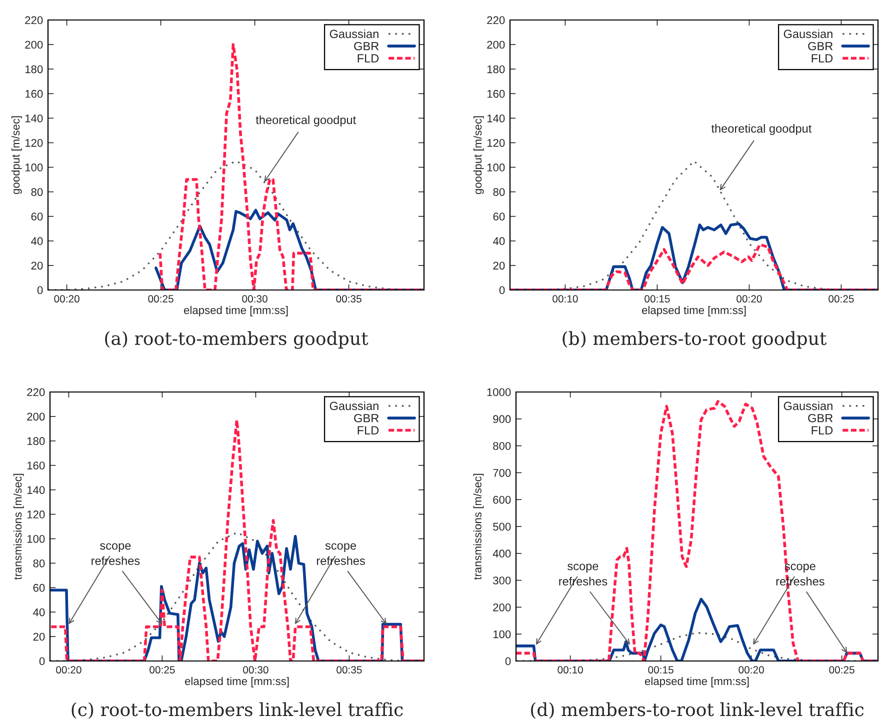  Describe the element at coordinates (237, 710) in the screenshot. I see `text: (c) root-to-members link-level traffic` at that location.